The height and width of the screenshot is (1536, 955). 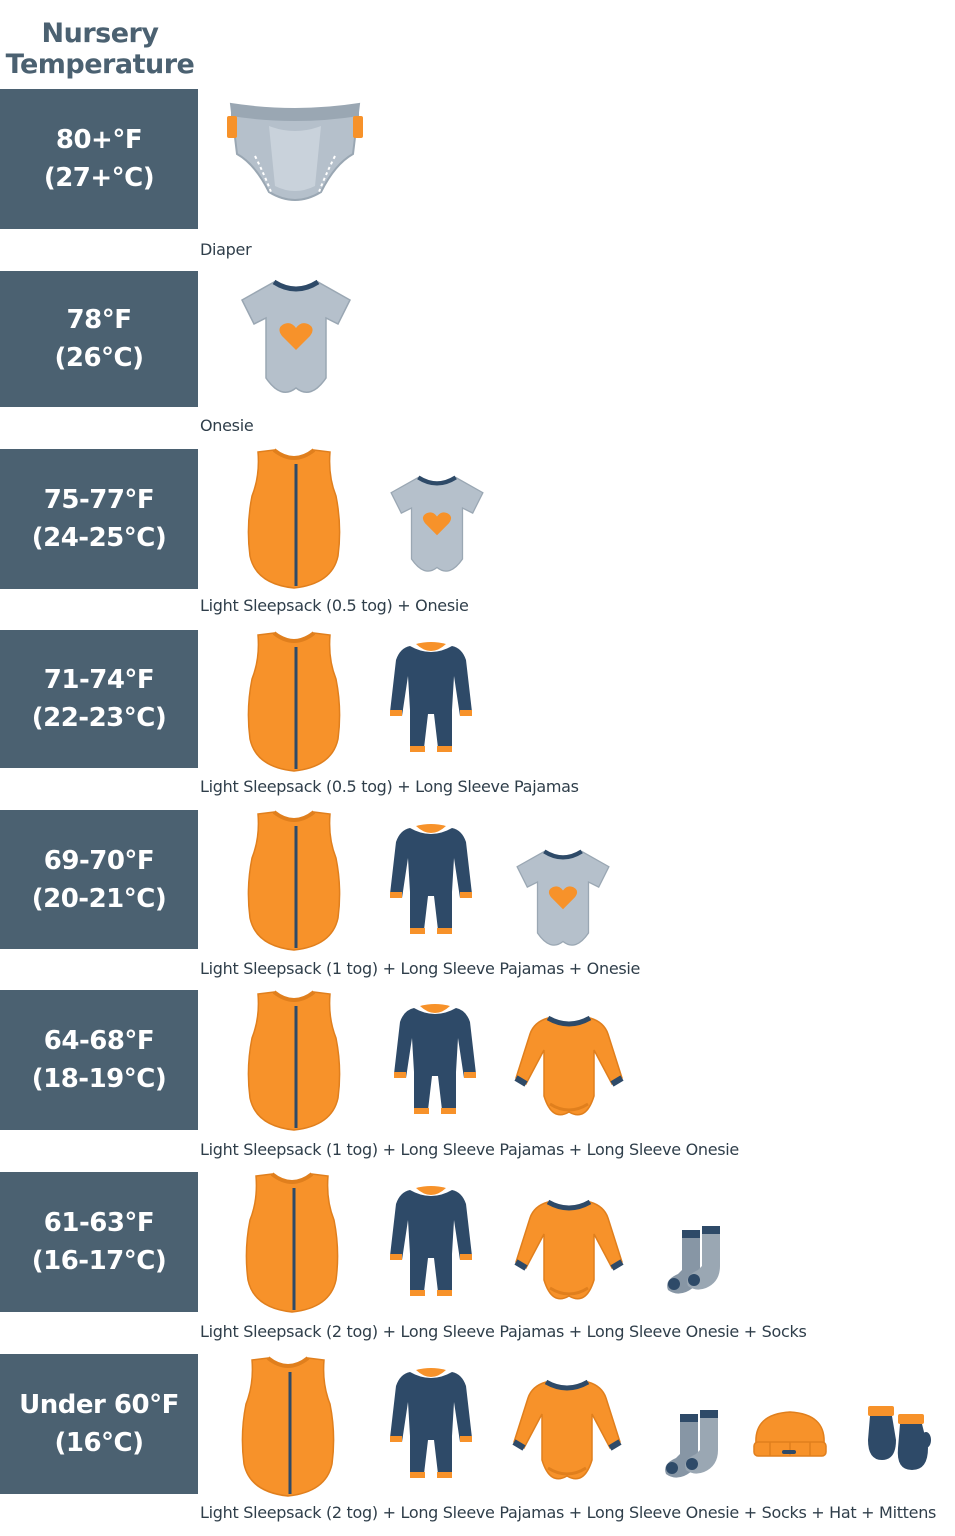 I want to click on temperature-box: 69-70°F (20-21°C), so click(x=99, y=879).